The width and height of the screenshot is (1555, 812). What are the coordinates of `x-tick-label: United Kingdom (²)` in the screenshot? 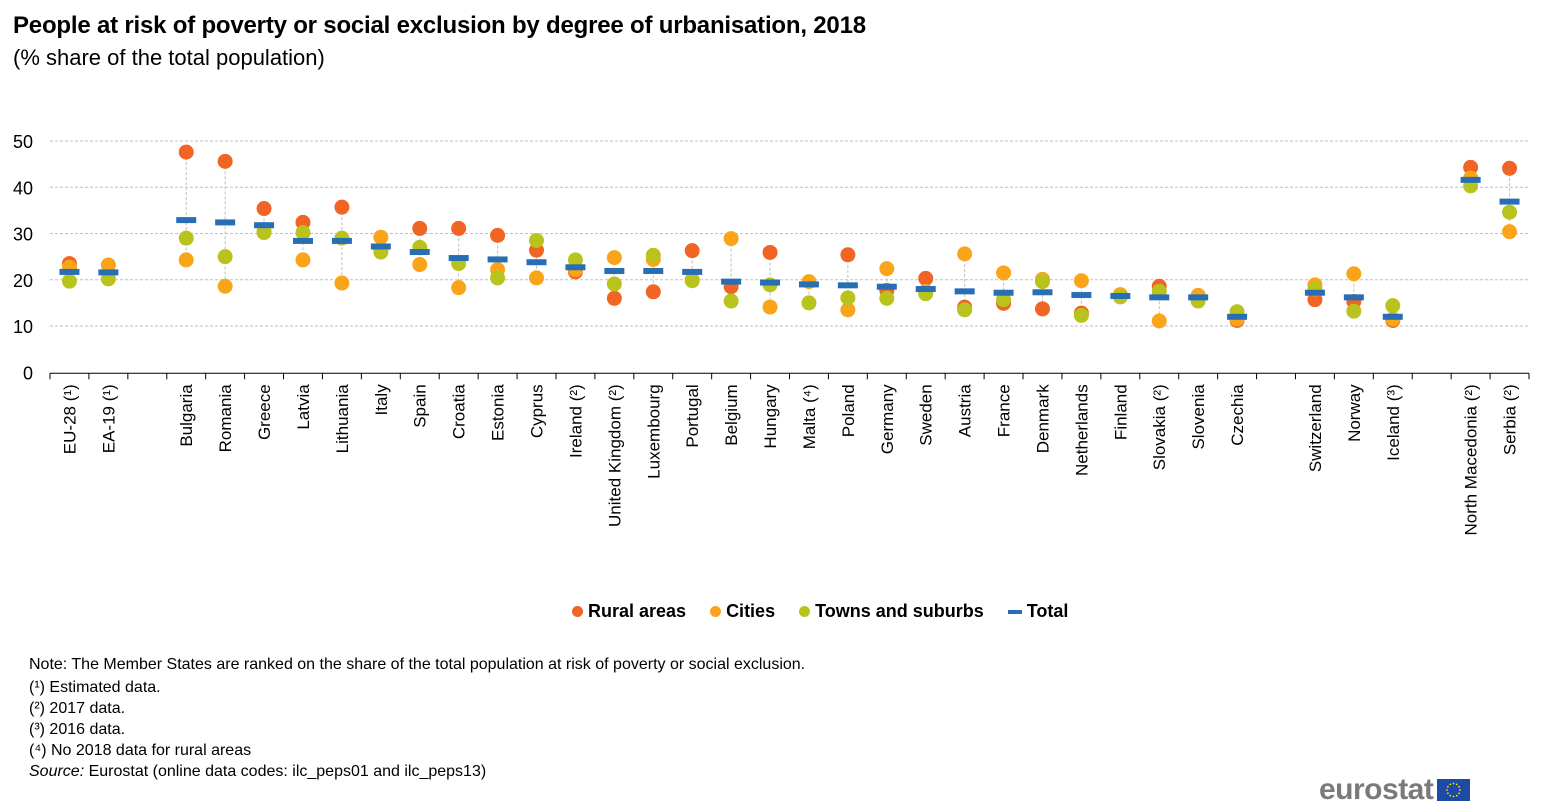 It's located at (614, 455).